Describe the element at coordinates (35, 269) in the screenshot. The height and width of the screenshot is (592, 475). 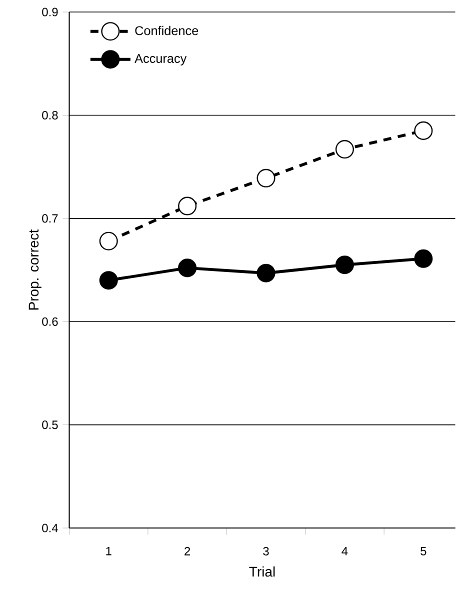
I see `y-axis-title: Prop. correct` at that location.